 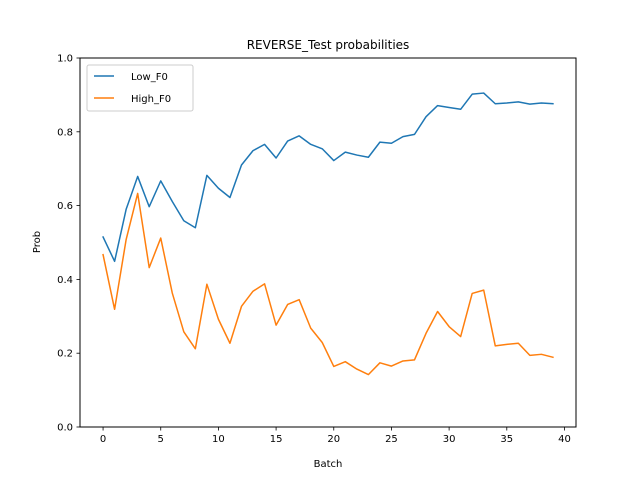 I want to click on legend: Low_F0 High_F0, so click(x=140, y=88).